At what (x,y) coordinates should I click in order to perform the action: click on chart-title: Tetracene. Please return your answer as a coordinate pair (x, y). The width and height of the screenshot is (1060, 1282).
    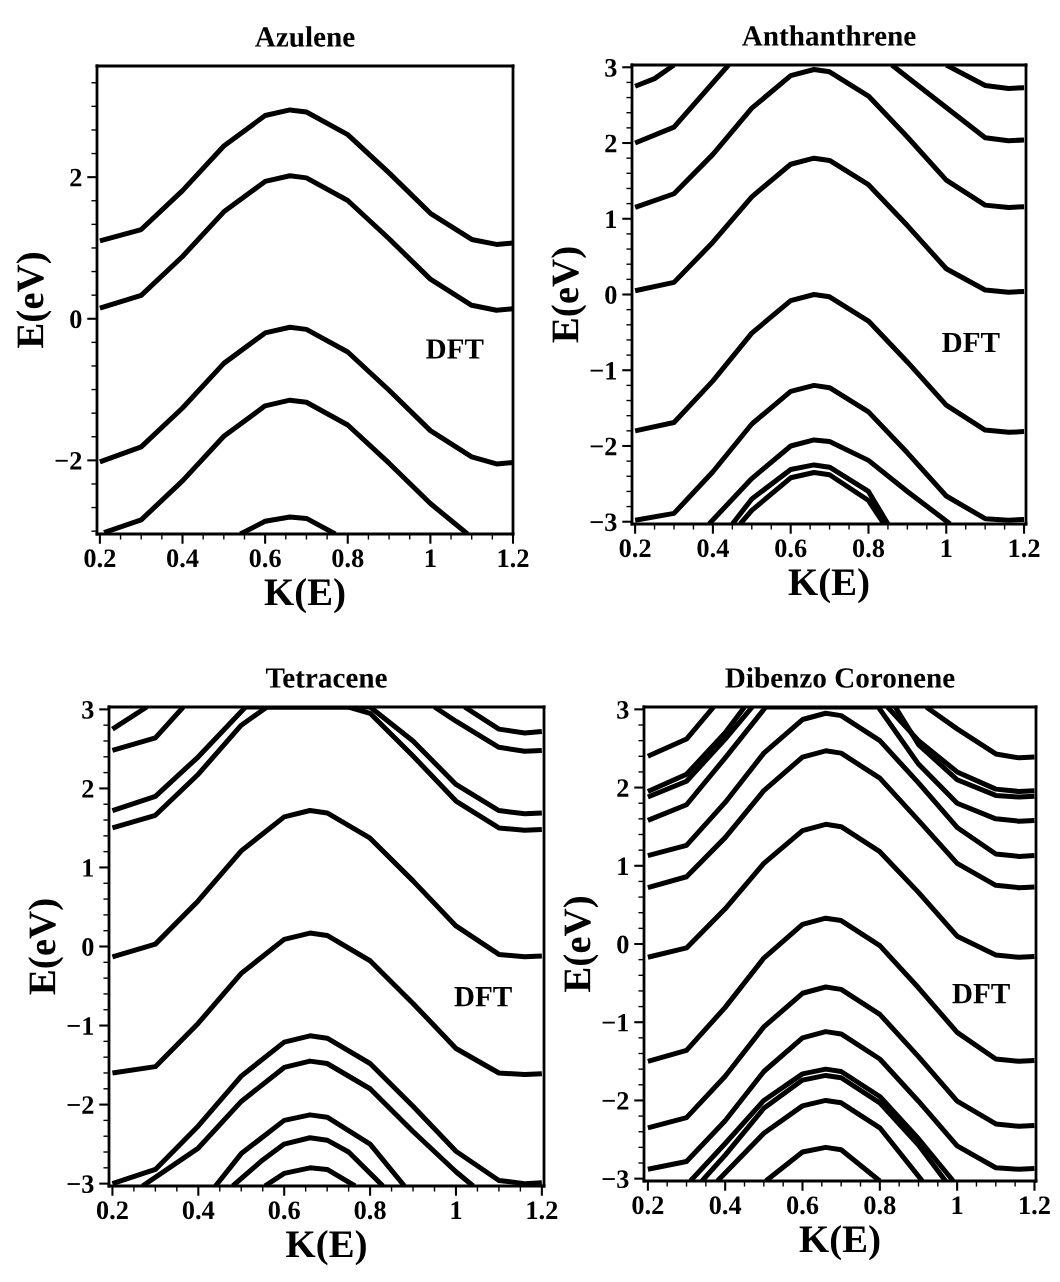
    Looking at the image, I should click on (326, 678).